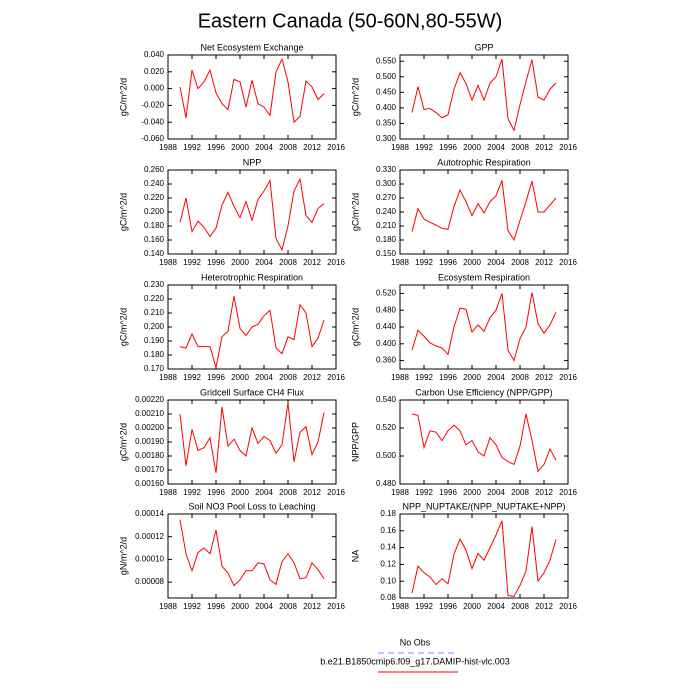 Image resolution: width=700 pixels, height=700 pixels. Describe the element at coordinates (386, 211) in the screenshot. I see `y-tick-label: 0.240` at that location.